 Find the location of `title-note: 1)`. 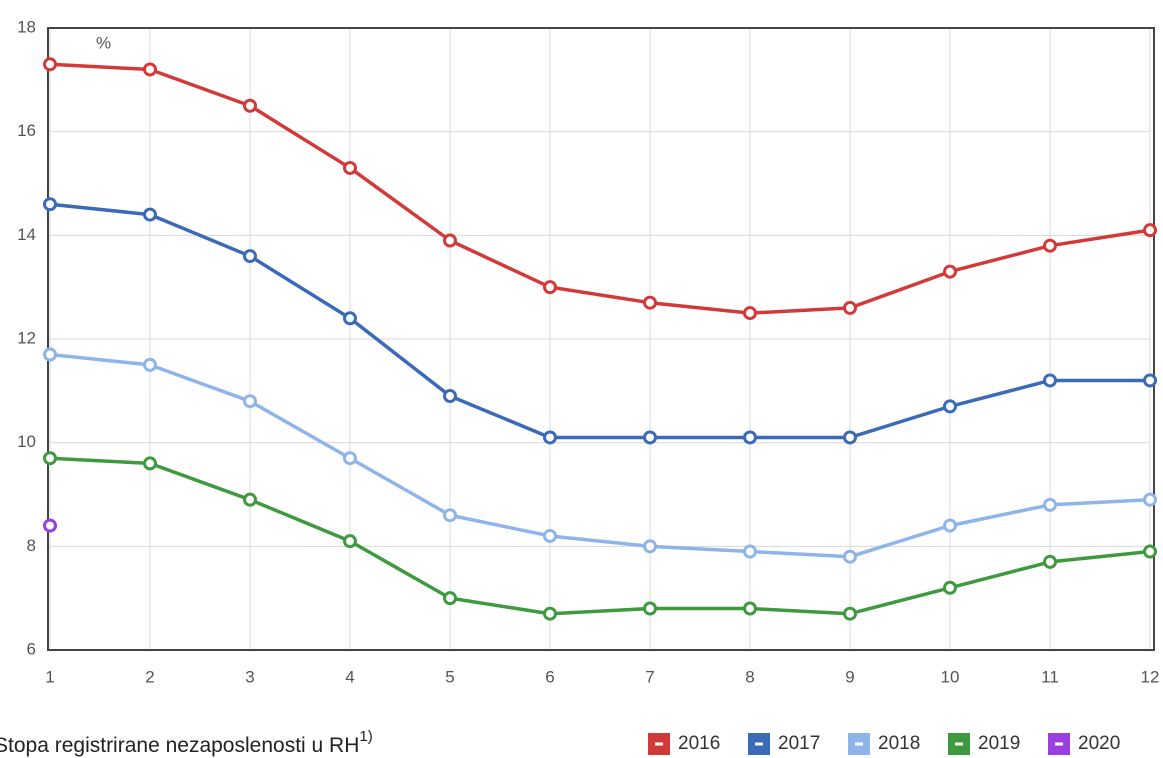

title-note: 1) is located at coordinates (365, 736).